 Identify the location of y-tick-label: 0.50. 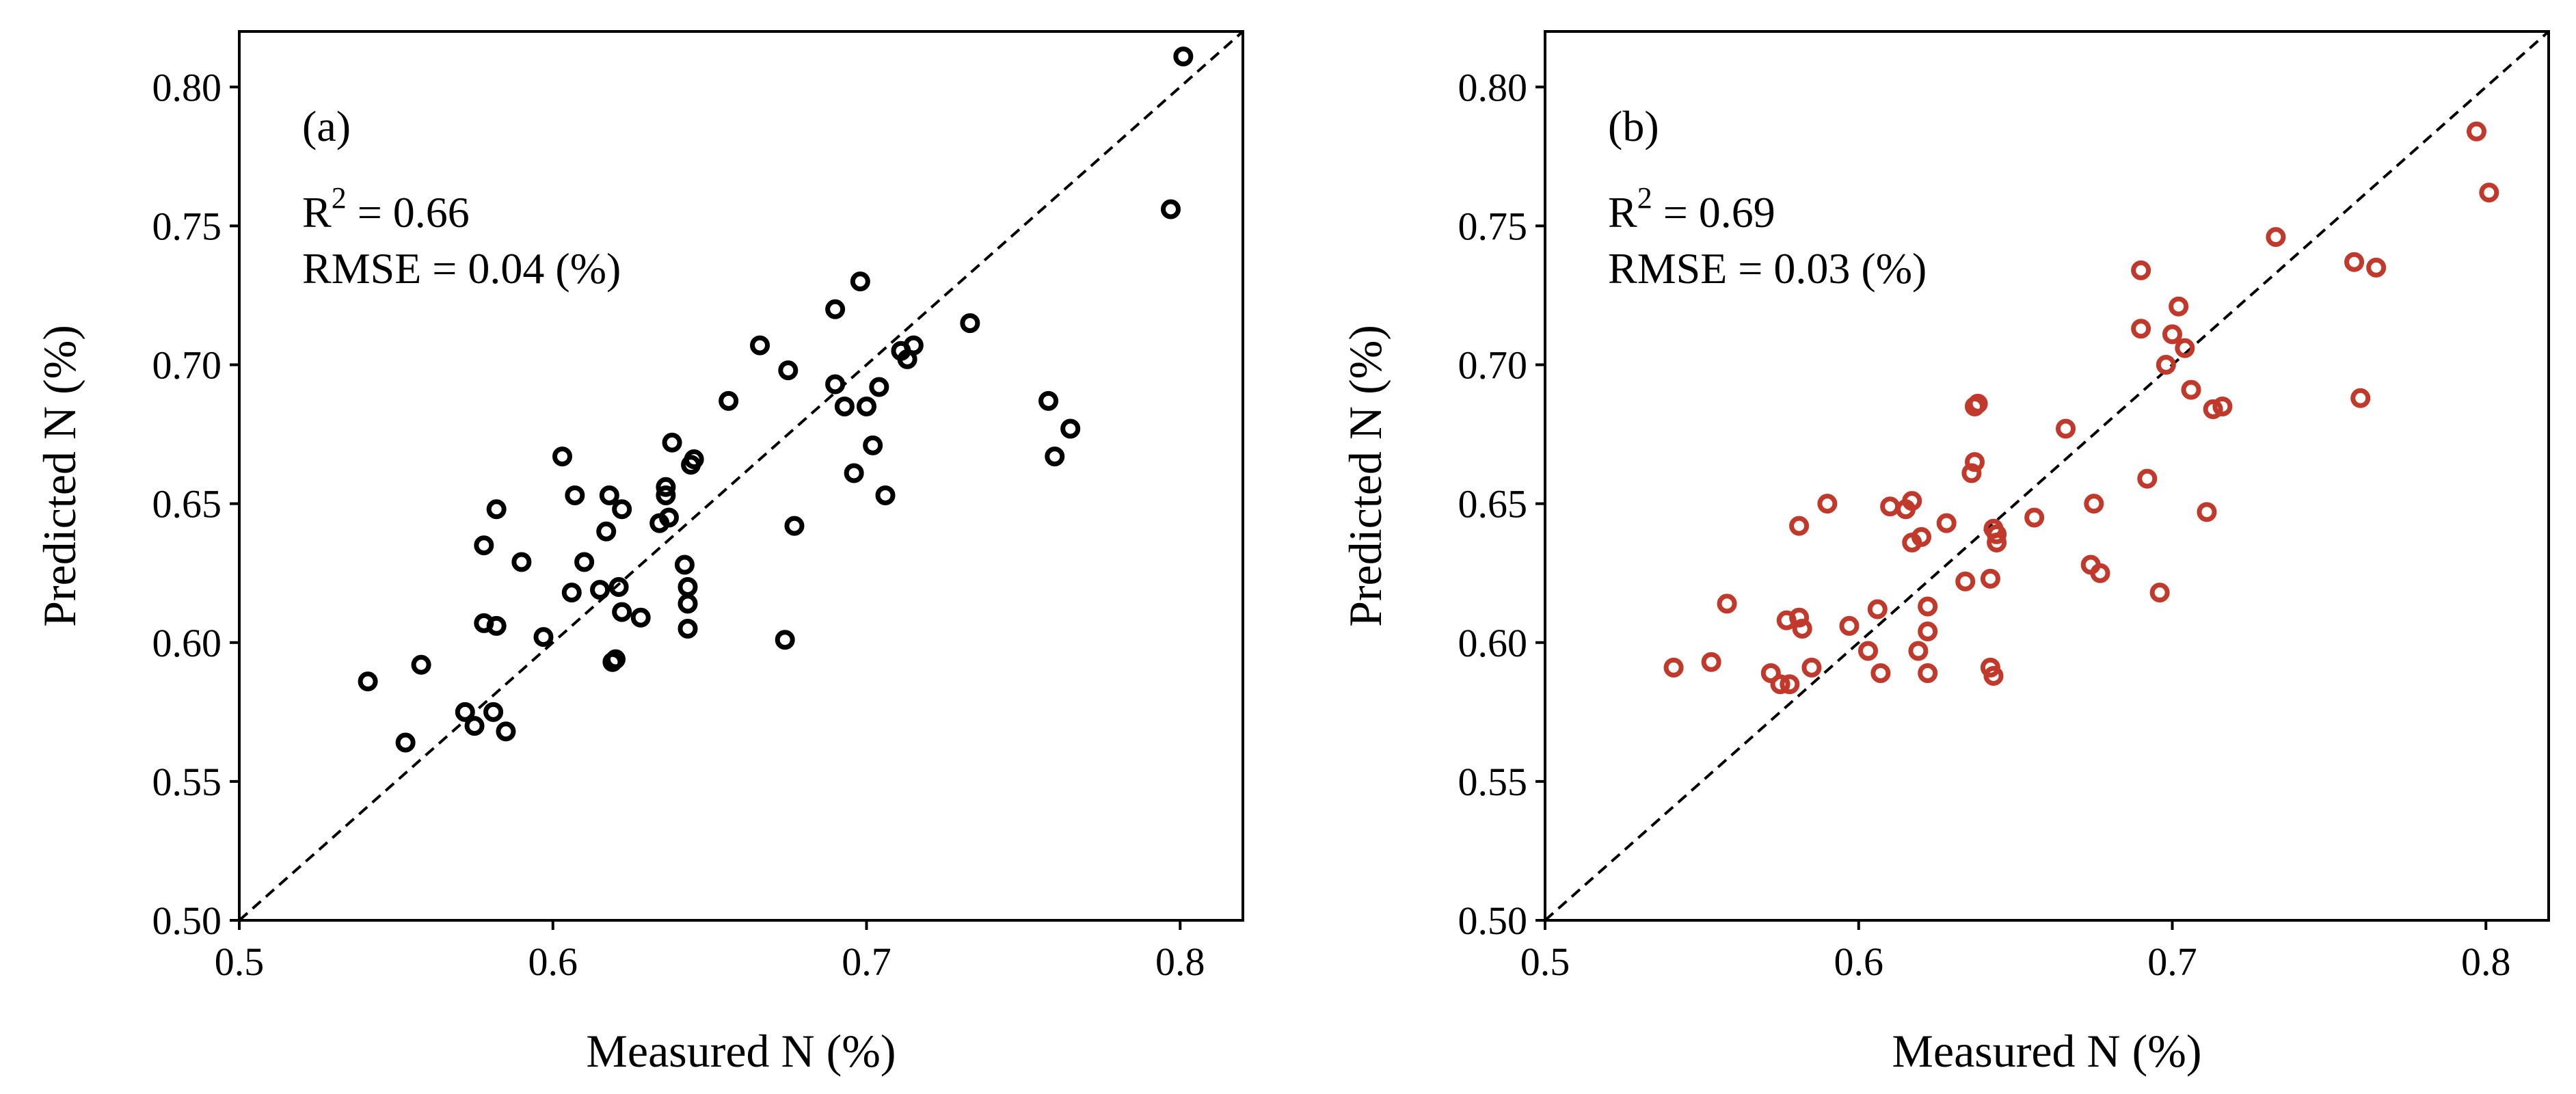
(1493, 920).